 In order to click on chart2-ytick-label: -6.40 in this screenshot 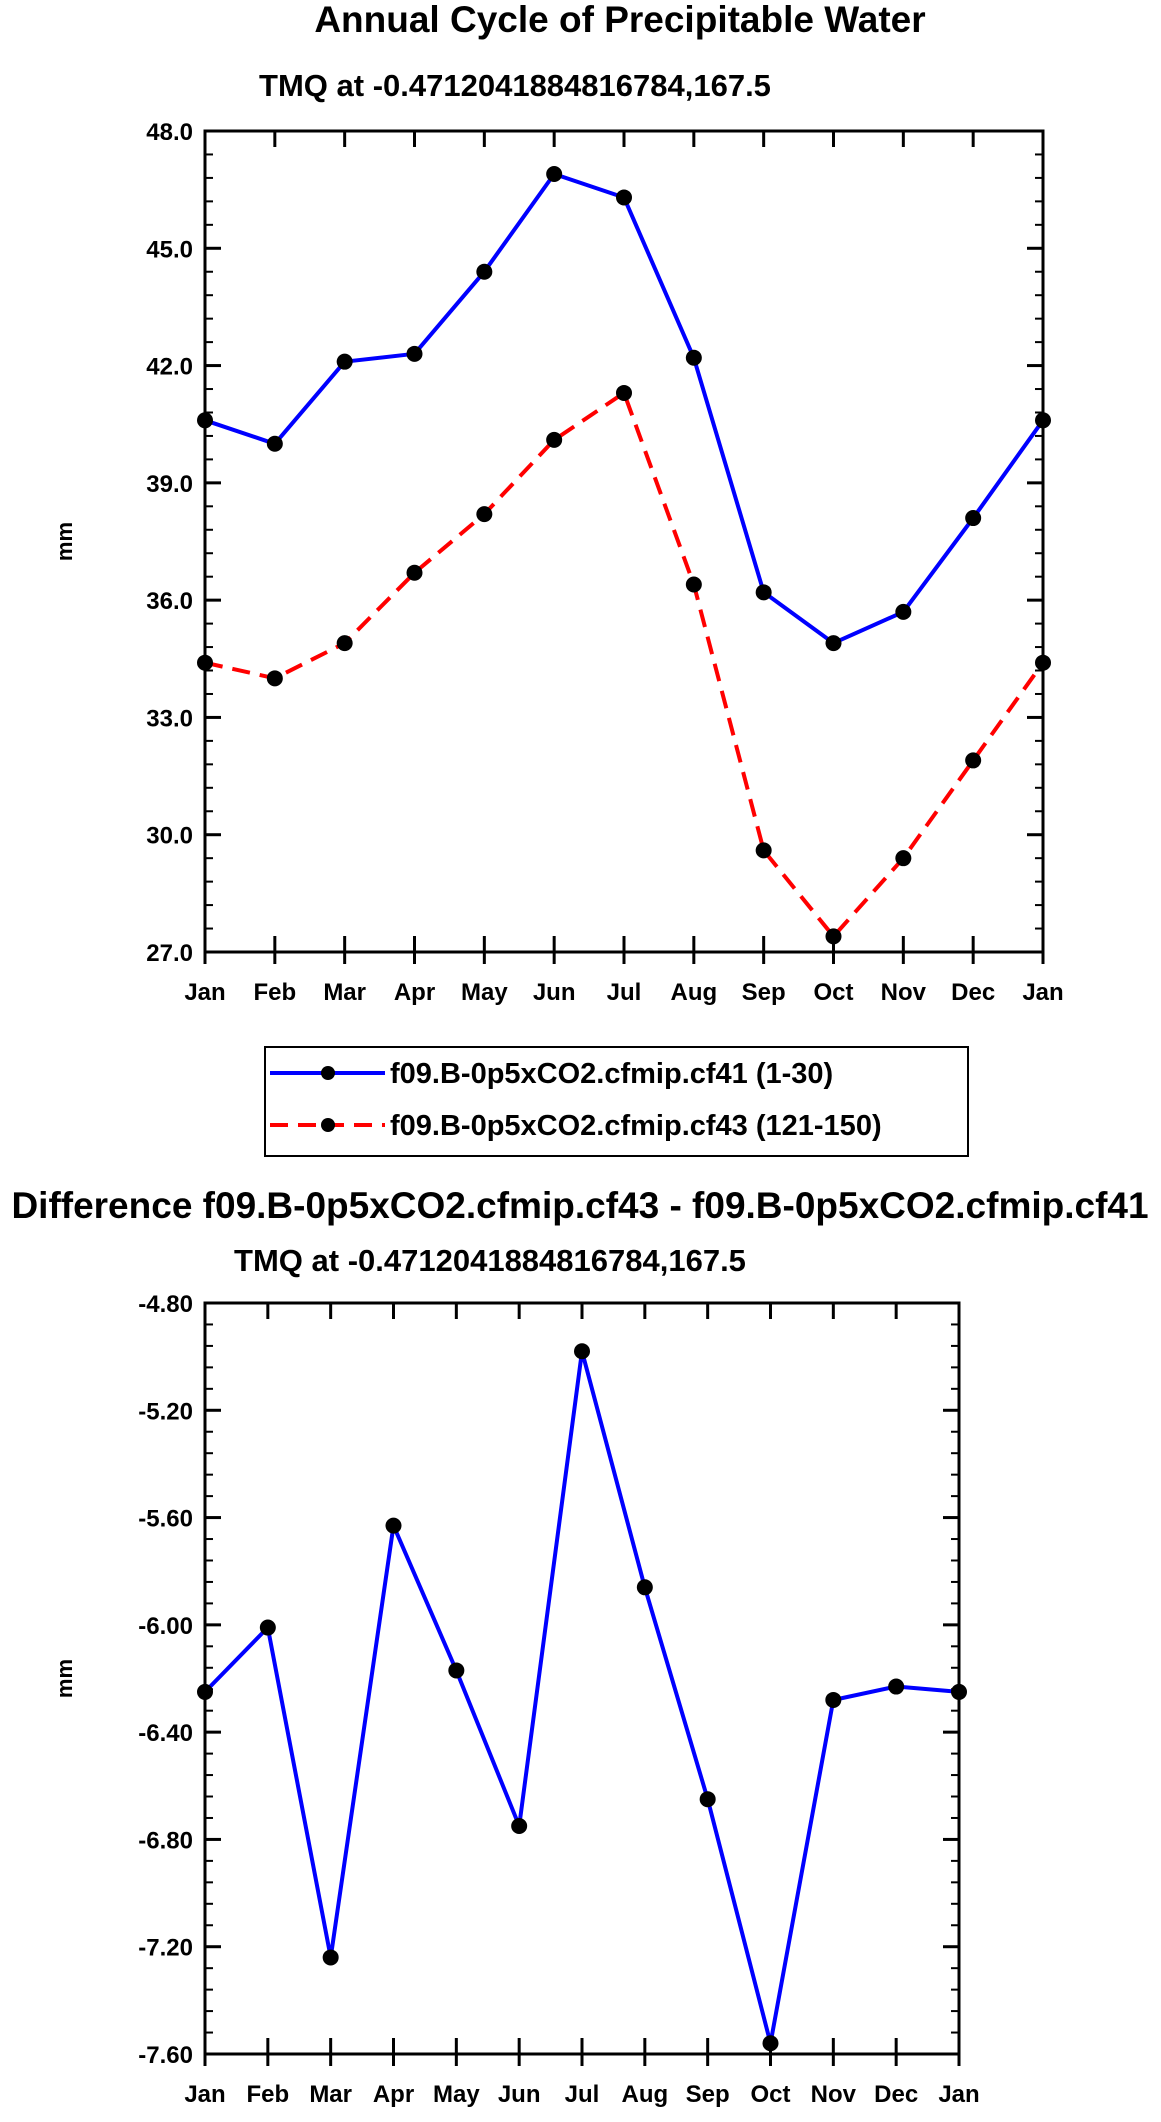, I will do `click(165, 1733)`.